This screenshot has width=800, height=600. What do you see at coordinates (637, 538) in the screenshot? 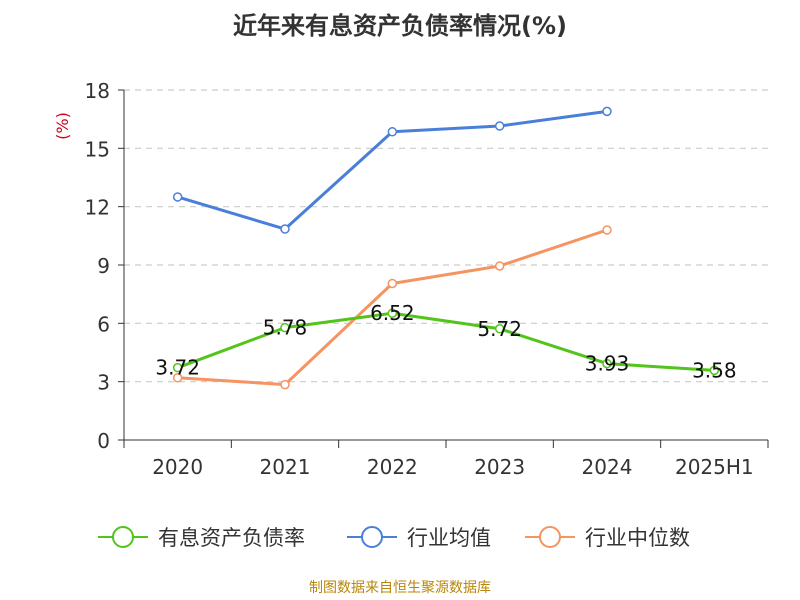
I see `legend-label: 行业中位数` at bounding box center [637, 538].